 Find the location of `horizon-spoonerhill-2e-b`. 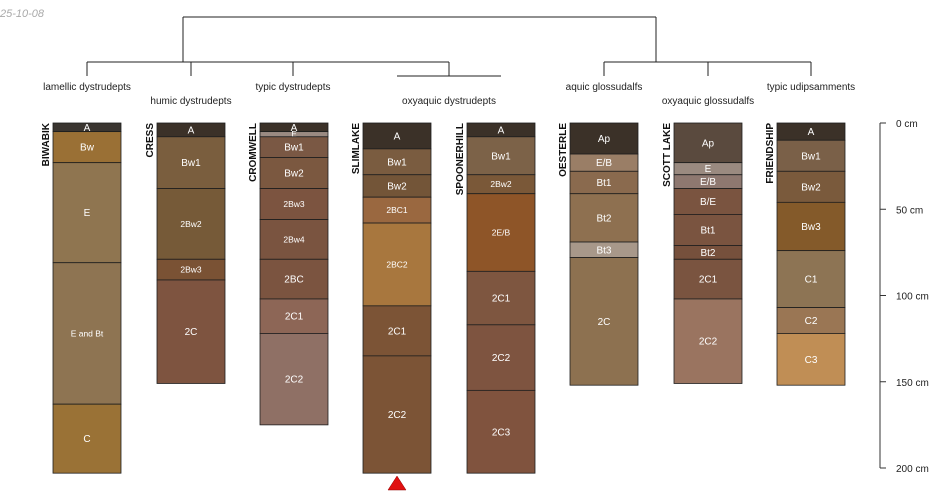

horizon-spoonerhill-2e-b is located at coordinates (501, 232).